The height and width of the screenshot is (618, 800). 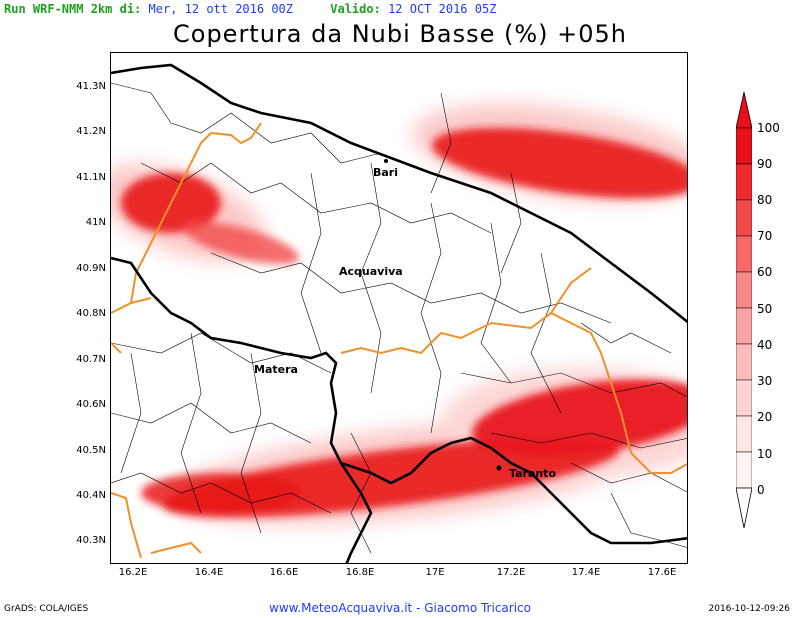 What do you see at coordinates (73, 9) in the screenshot?
I see `run-label: Run WRF-NMM 2km di:` at bounding box center [73, 9].